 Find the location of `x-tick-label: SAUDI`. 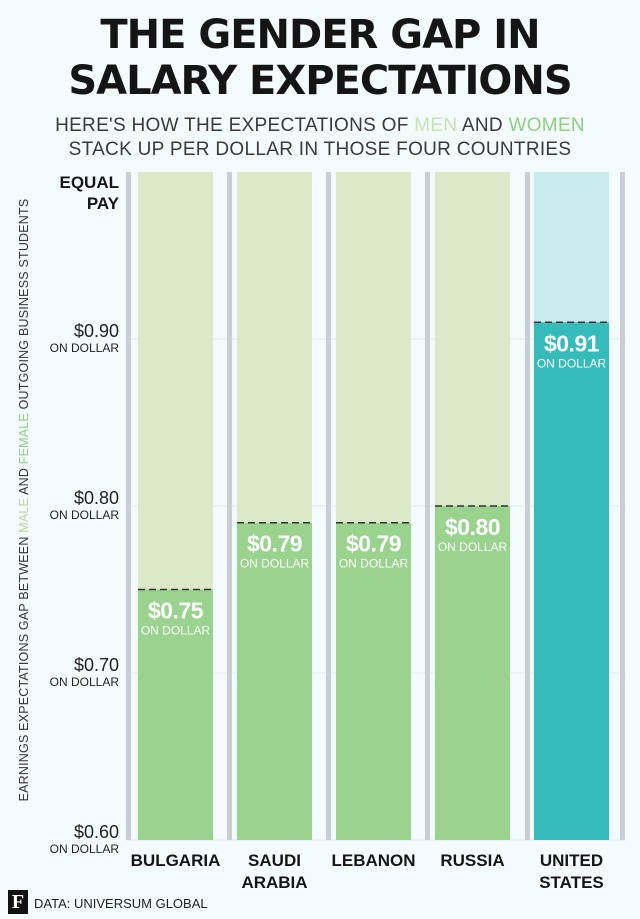

x-tick-label: SAUDI is located at coordinates (274, 860).